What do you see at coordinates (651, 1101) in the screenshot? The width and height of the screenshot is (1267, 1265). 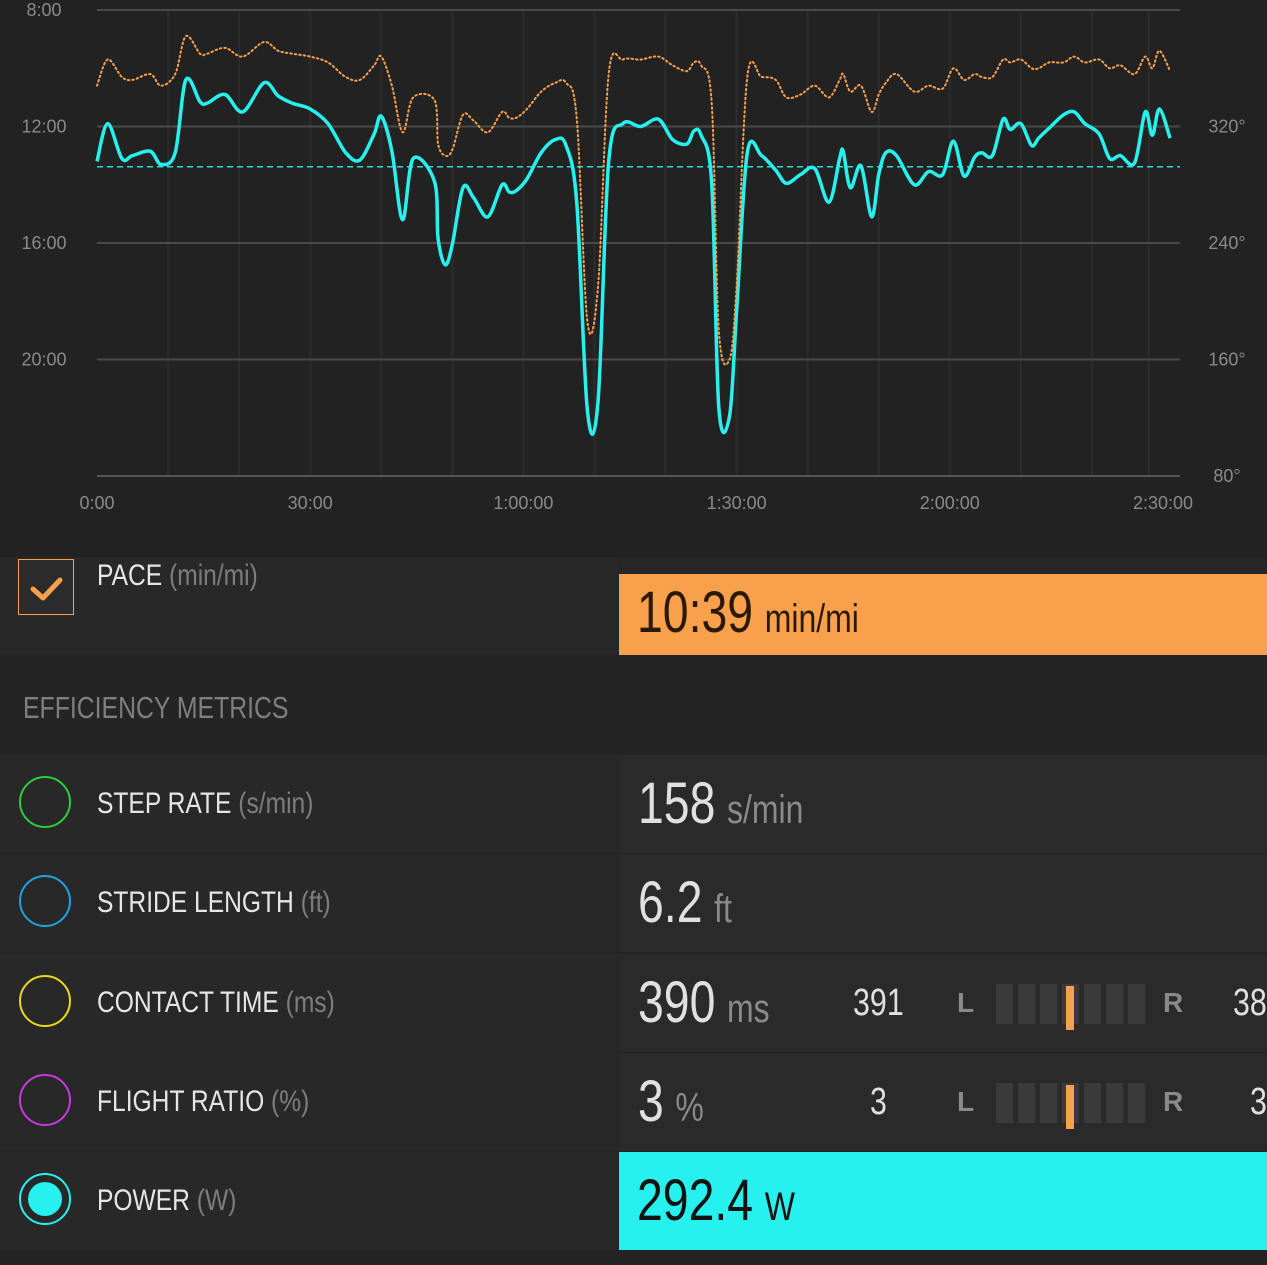 I see `flight-ratio-value-number: 3` at bounding box center [651, 1101].